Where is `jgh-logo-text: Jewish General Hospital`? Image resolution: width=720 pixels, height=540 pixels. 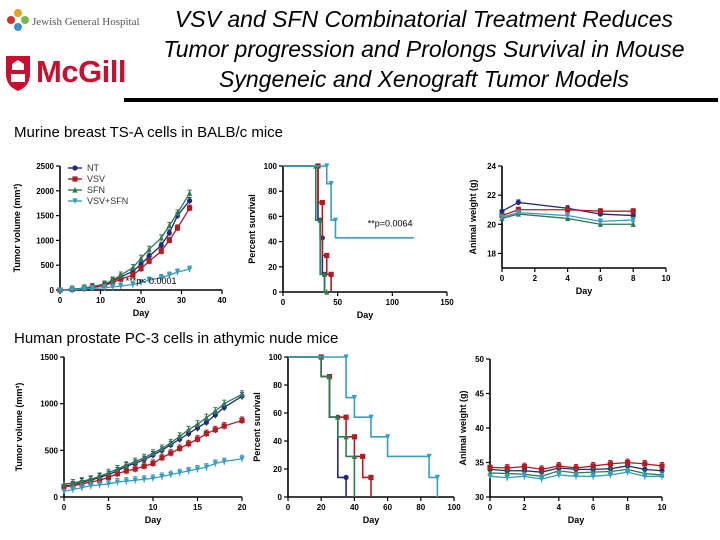 jgh-logo-text: Jewish General Hospital is located at coordinates (86, 22).